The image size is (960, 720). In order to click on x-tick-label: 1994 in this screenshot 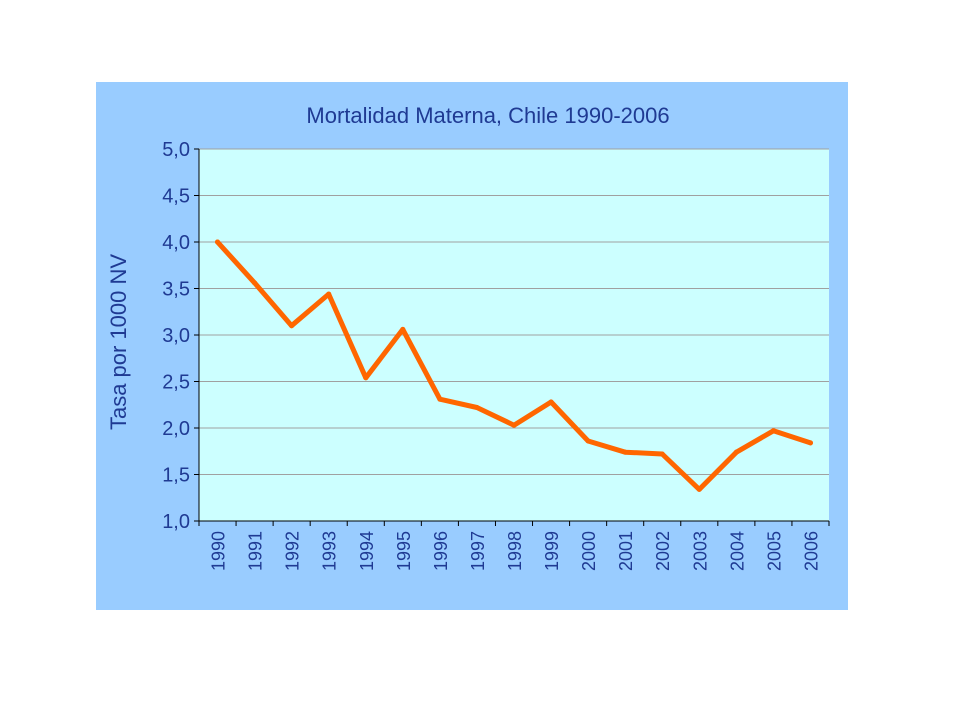, I will do `click(367, 551)`.